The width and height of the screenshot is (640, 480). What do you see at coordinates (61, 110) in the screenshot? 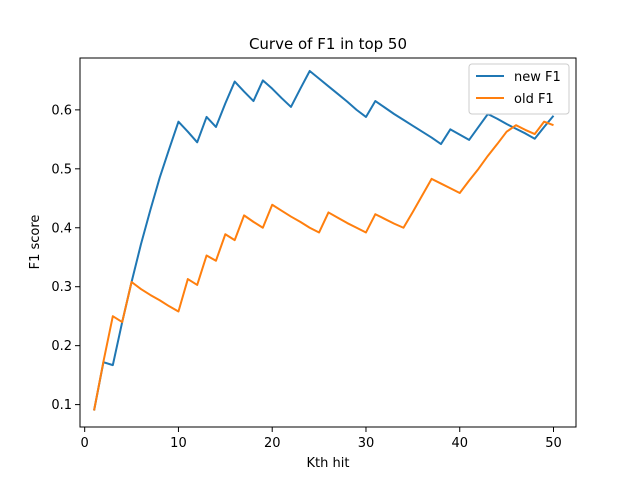
I see `y-tick-label: 0.6` at bounding box center [61, 110].